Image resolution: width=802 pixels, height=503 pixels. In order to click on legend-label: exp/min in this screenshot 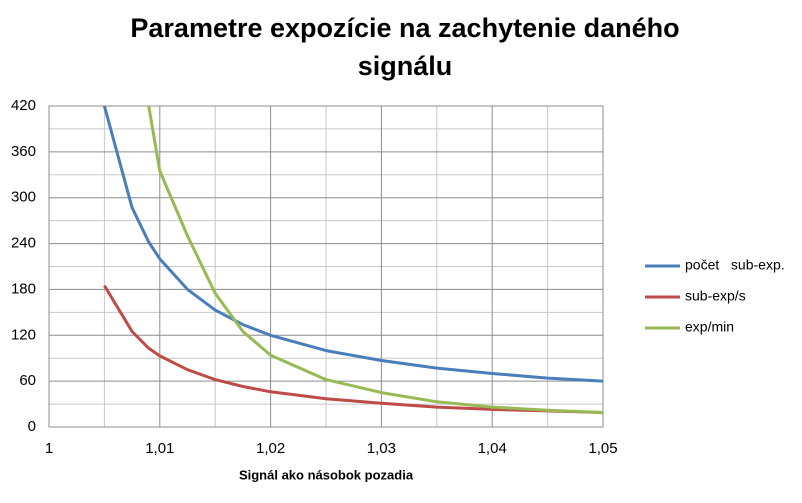, I will do `click(709, 327)`.